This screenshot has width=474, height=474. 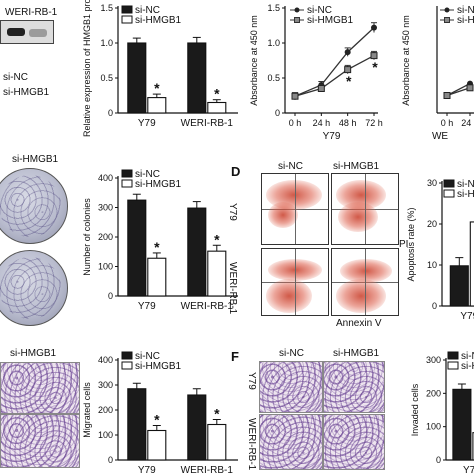 I want to click on legend-label-hmgb1_expression-1: si-HMGB1, so click(x=158, y=20).